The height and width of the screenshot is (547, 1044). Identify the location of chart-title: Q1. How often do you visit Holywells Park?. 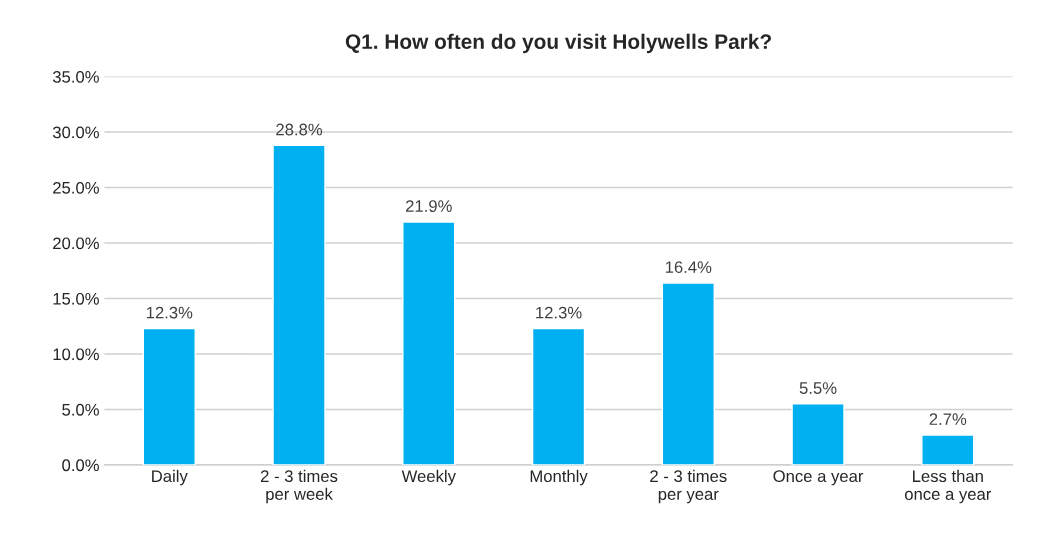
(558, 43).